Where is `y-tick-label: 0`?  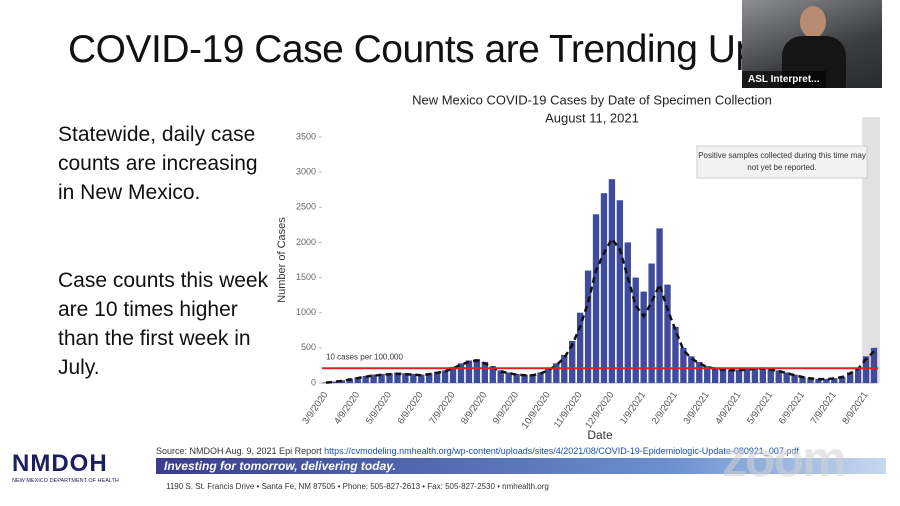
y-tick-label: 0 is located at coordinates (313, 382).